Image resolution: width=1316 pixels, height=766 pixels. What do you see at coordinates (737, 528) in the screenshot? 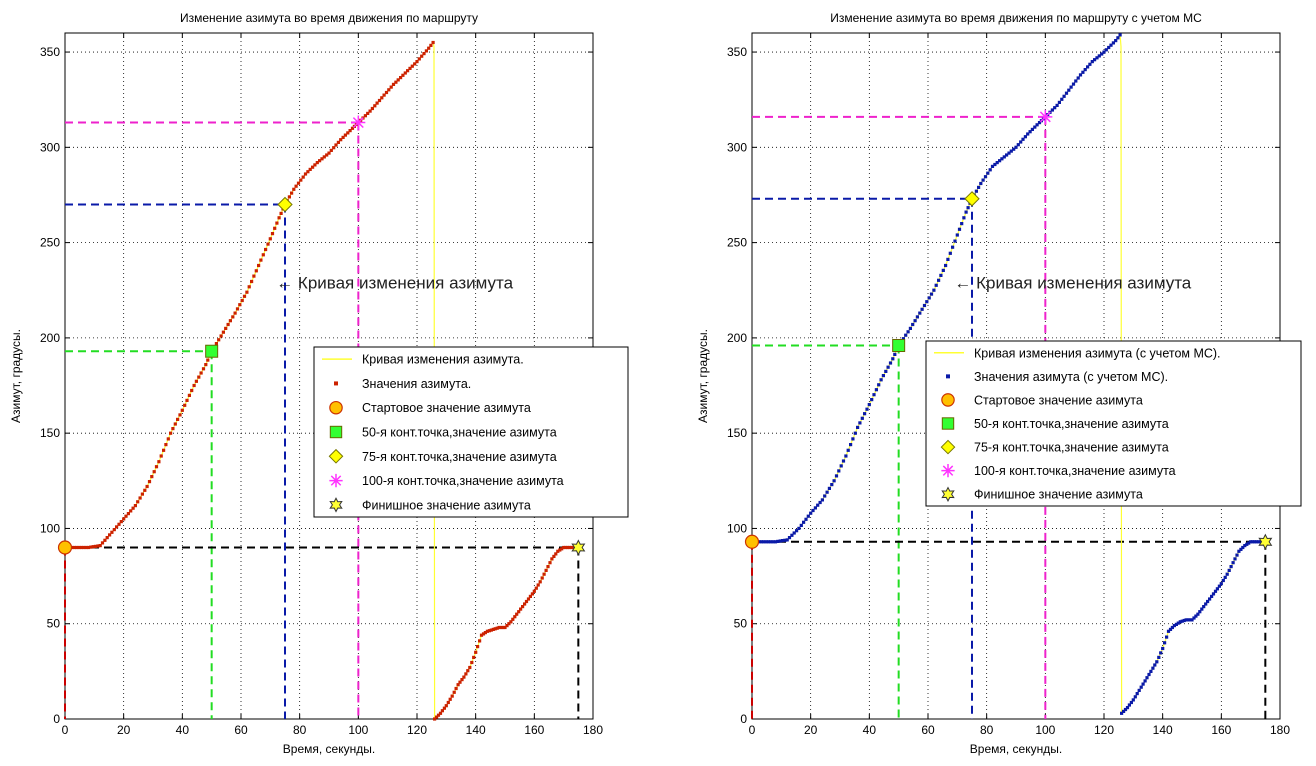
I see `y-tick-label: 100` at bounding box center [737, 528].